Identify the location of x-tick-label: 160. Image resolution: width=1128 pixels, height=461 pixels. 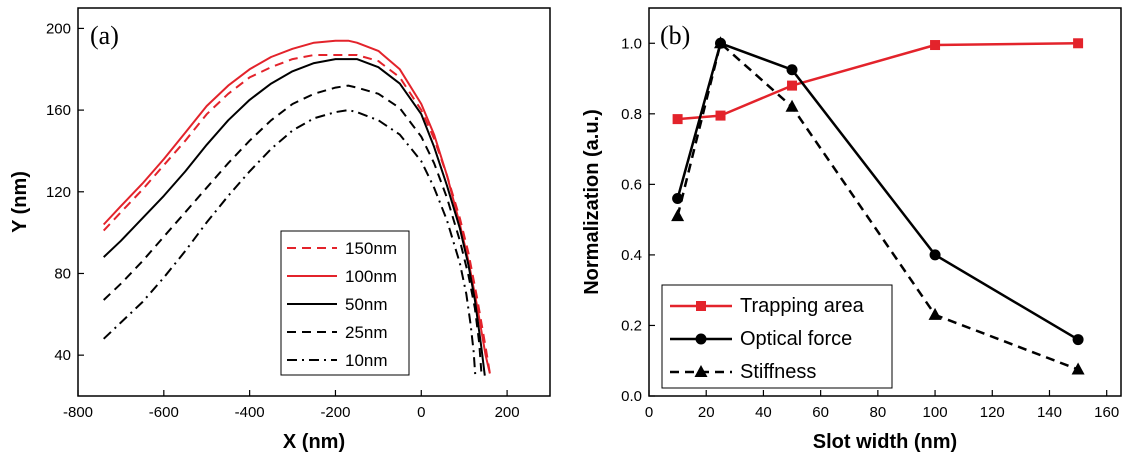
(1106, 412).